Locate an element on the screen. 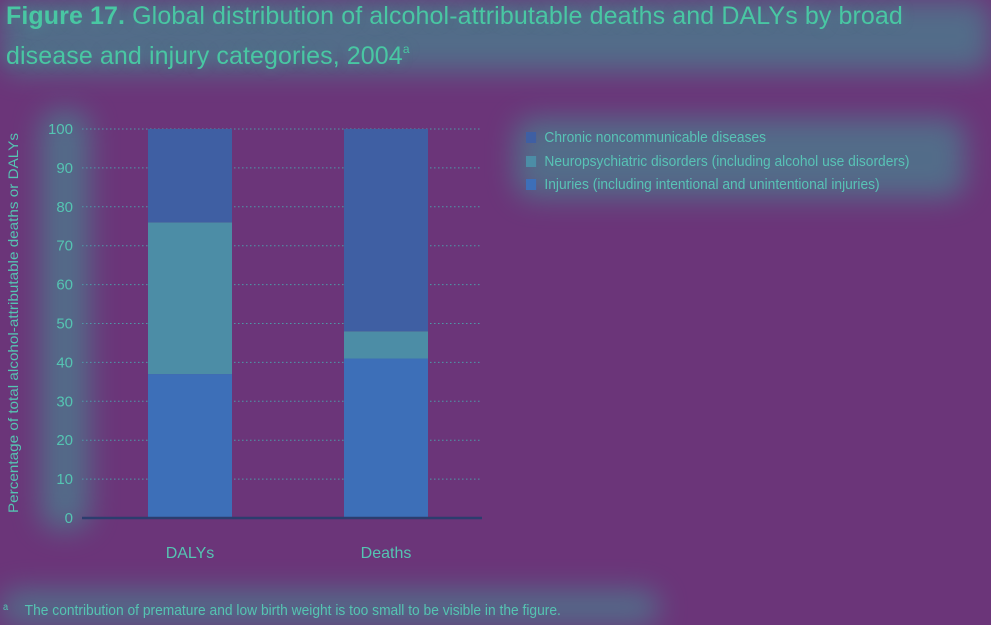 This screenshot has height=625, width=991. bar-deaths-chronic is located at coordinates (386, 230).